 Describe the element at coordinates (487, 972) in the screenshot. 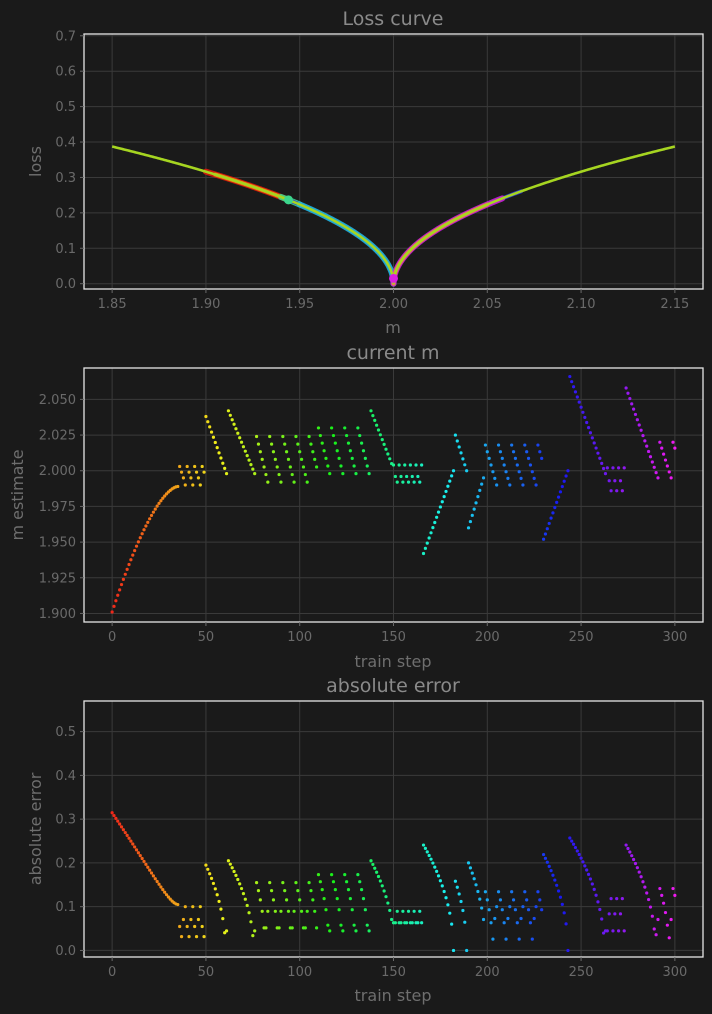

I see `x-tick-label: 200` at that location.